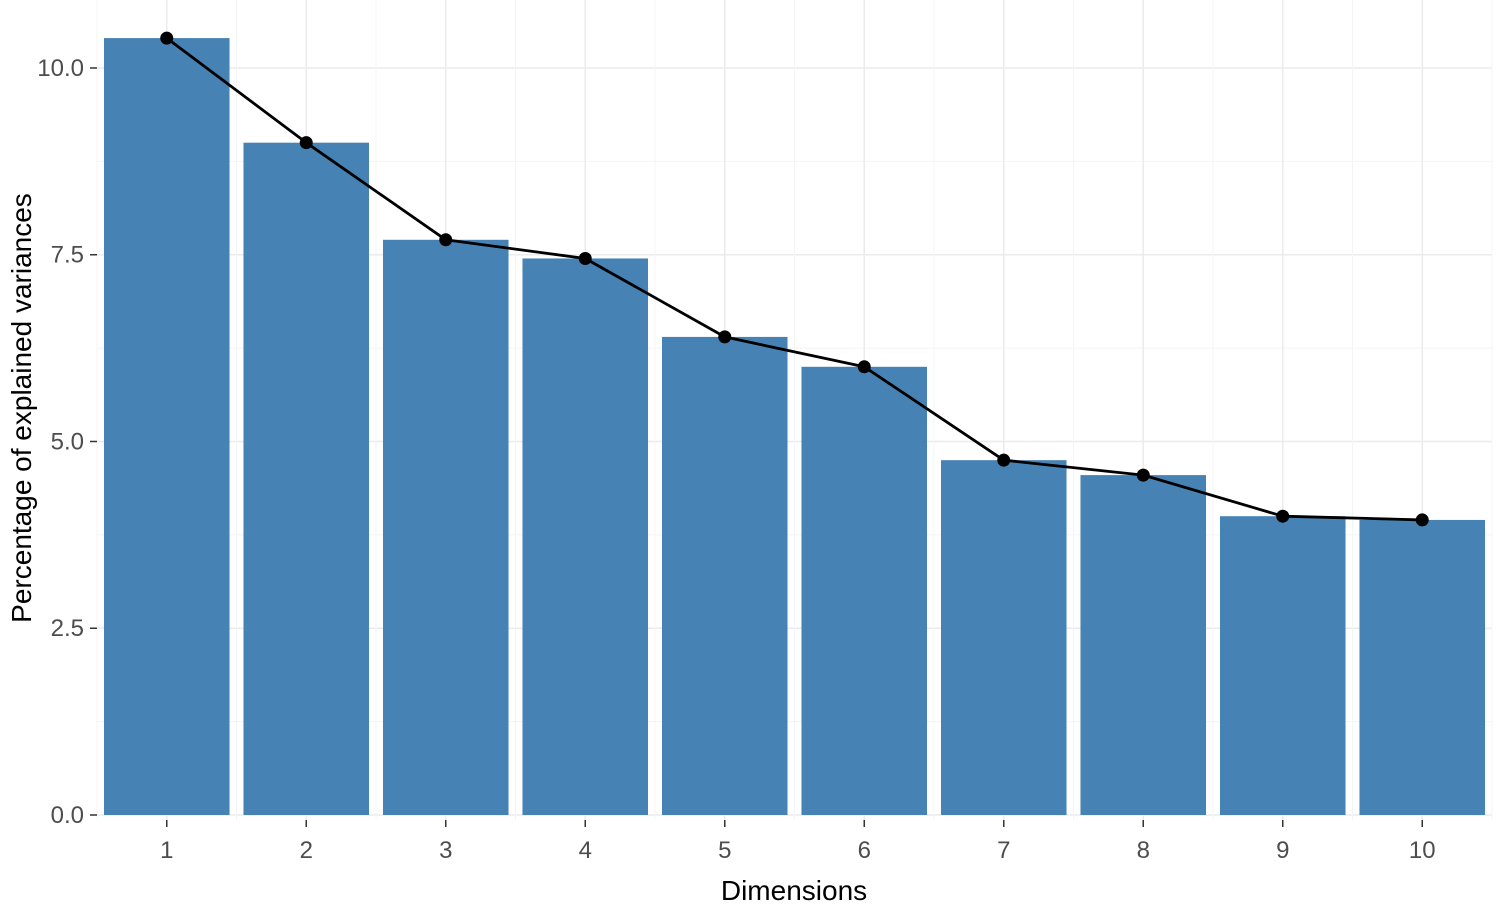 Image resolution: width=1500 pixels, height=917 pixels. Describe the element at coordinates (1003, 850) in the screenshot. I see `x-tick-label: 7` at that location.